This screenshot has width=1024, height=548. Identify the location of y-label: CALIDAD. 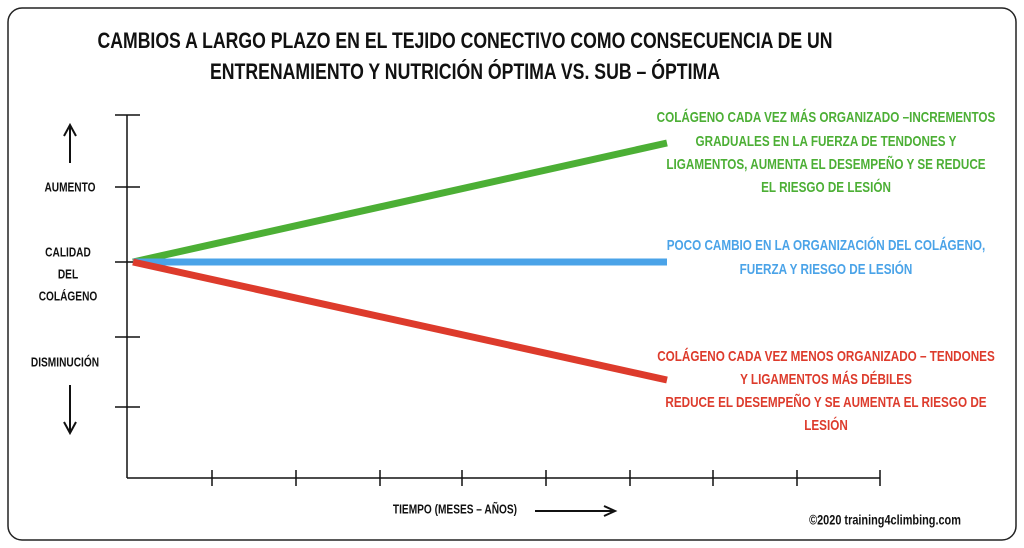
(68, 251).